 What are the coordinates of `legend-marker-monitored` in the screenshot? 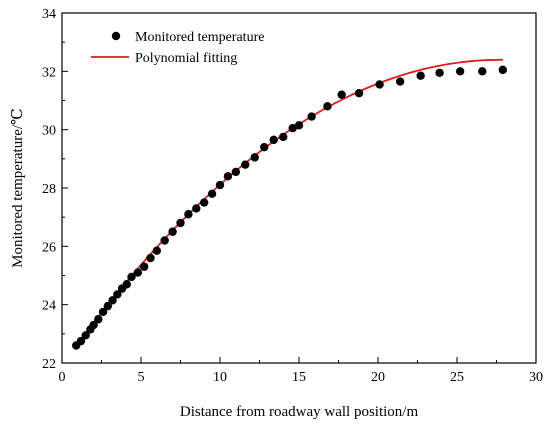 It's located at (116, 36).